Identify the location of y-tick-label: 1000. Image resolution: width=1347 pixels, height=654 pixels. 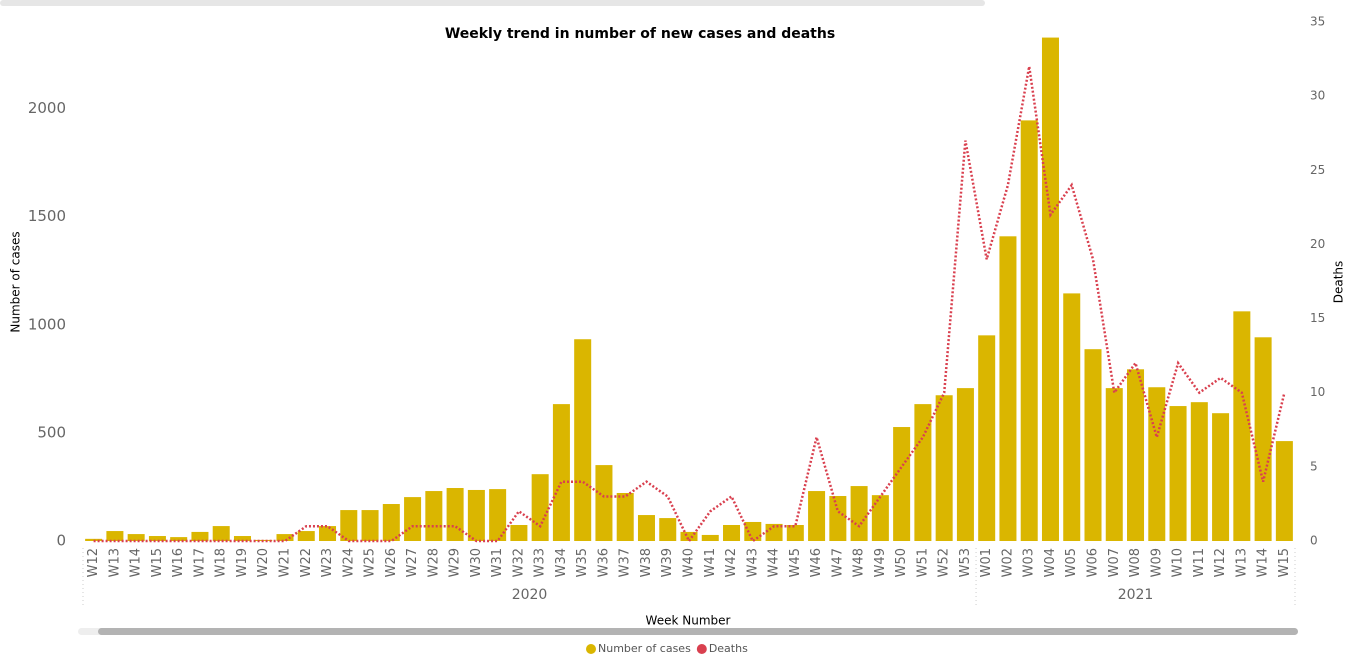
(47, 324).